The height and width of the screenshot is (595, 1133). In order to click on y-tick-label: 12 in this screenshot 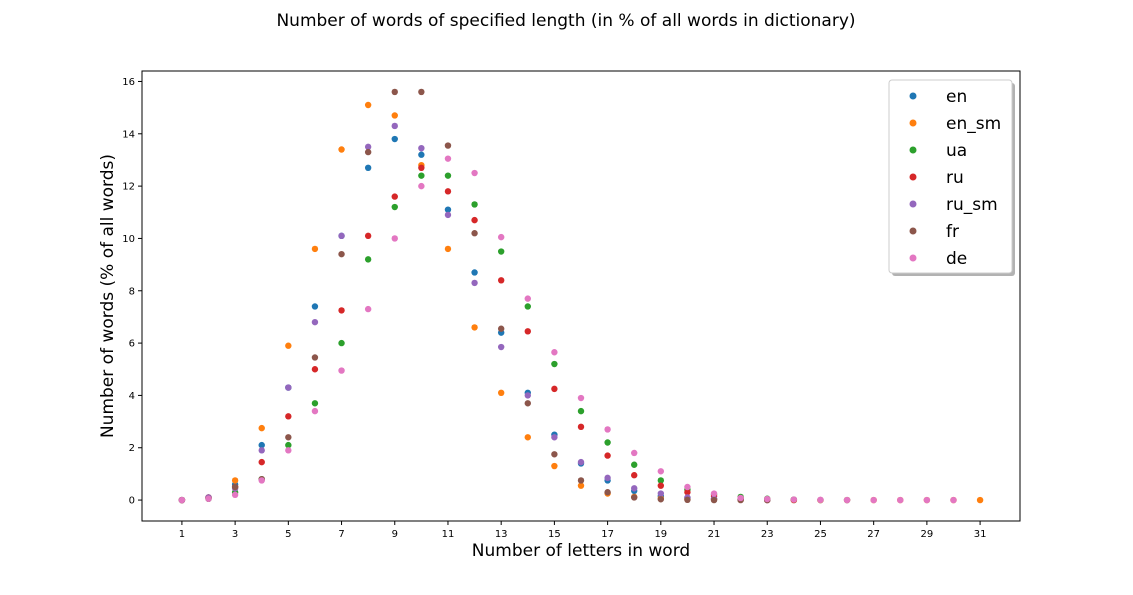, I will do `click(128, 187)`.